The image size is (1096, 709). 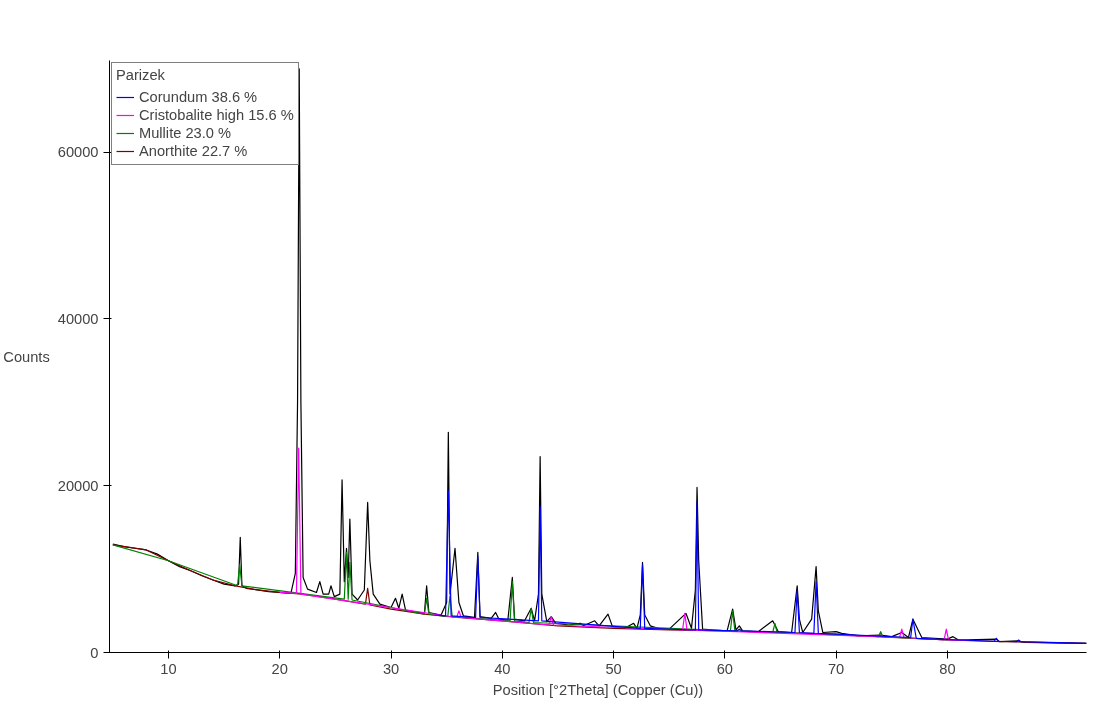 I want to click on legend-label: Cristobalite high 15.6 %, so click(x=216, y=115).